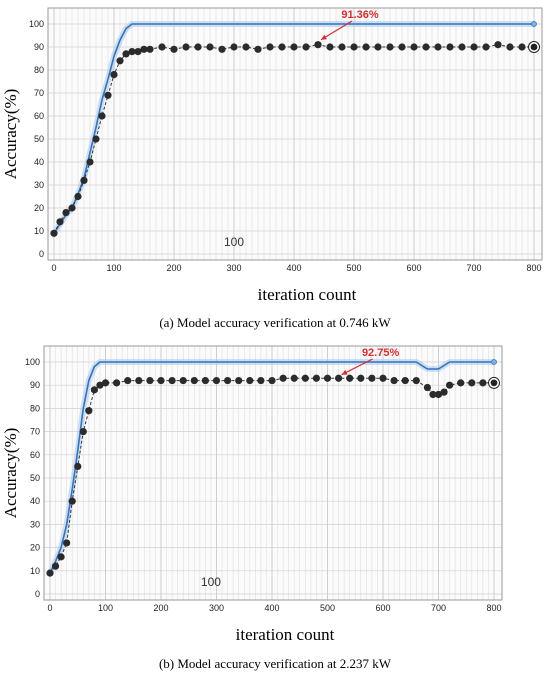 This screenshot has width=550, height=680. Describe the element at coordinates (381, 353) in the screenshot. I see `annotation-label-b: 92.75%` at that location.